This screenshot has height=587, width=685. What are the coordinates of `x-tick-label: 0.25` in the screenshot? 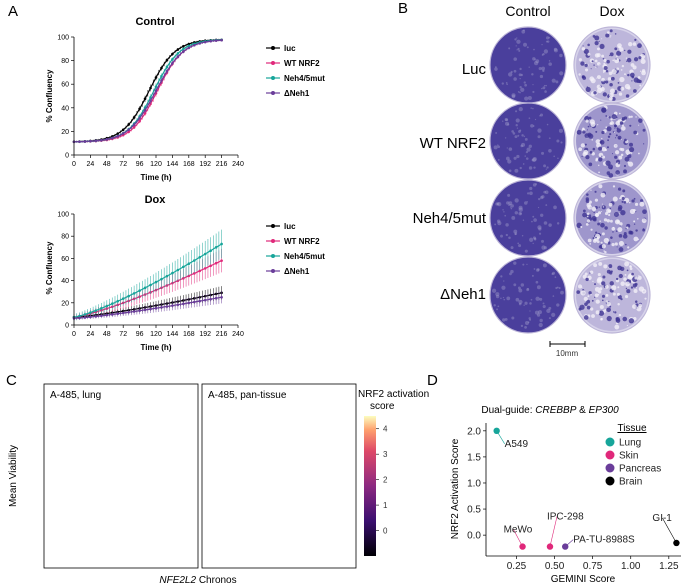 It's located at (517, 566).